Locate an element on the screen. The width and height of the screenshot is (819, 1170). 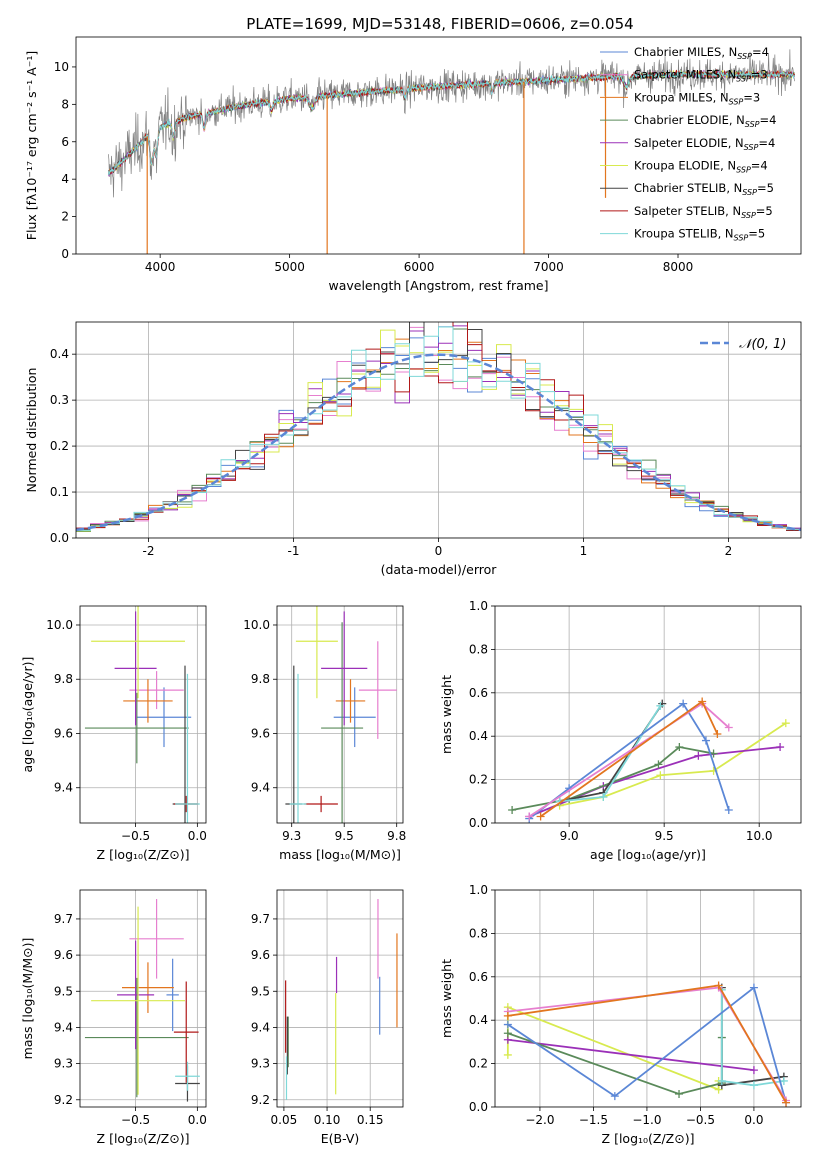
x-tick-label: 9.5 is located at coordinates (344, 836).